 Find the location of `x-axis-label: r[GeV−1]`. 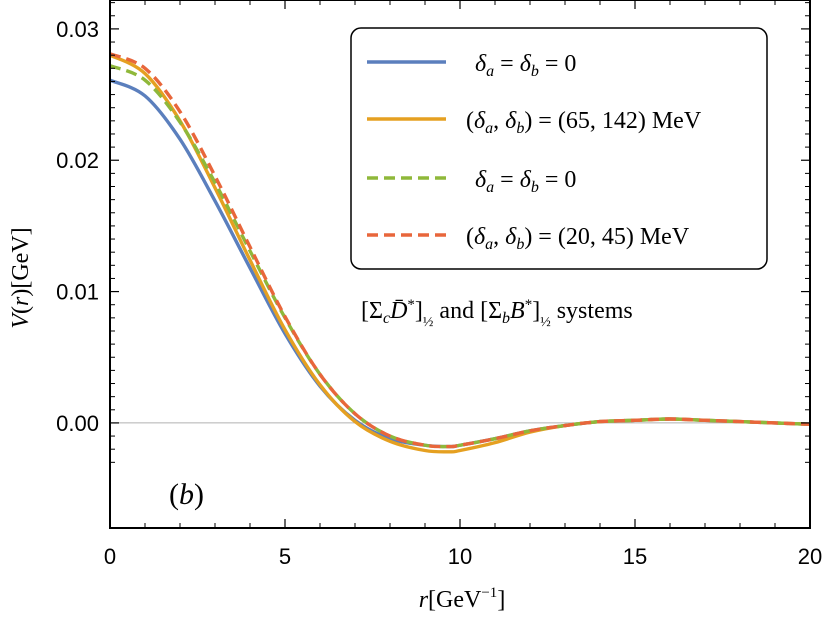

x-axis-label: r[GeV−1] is located at coordinates (462, 599).